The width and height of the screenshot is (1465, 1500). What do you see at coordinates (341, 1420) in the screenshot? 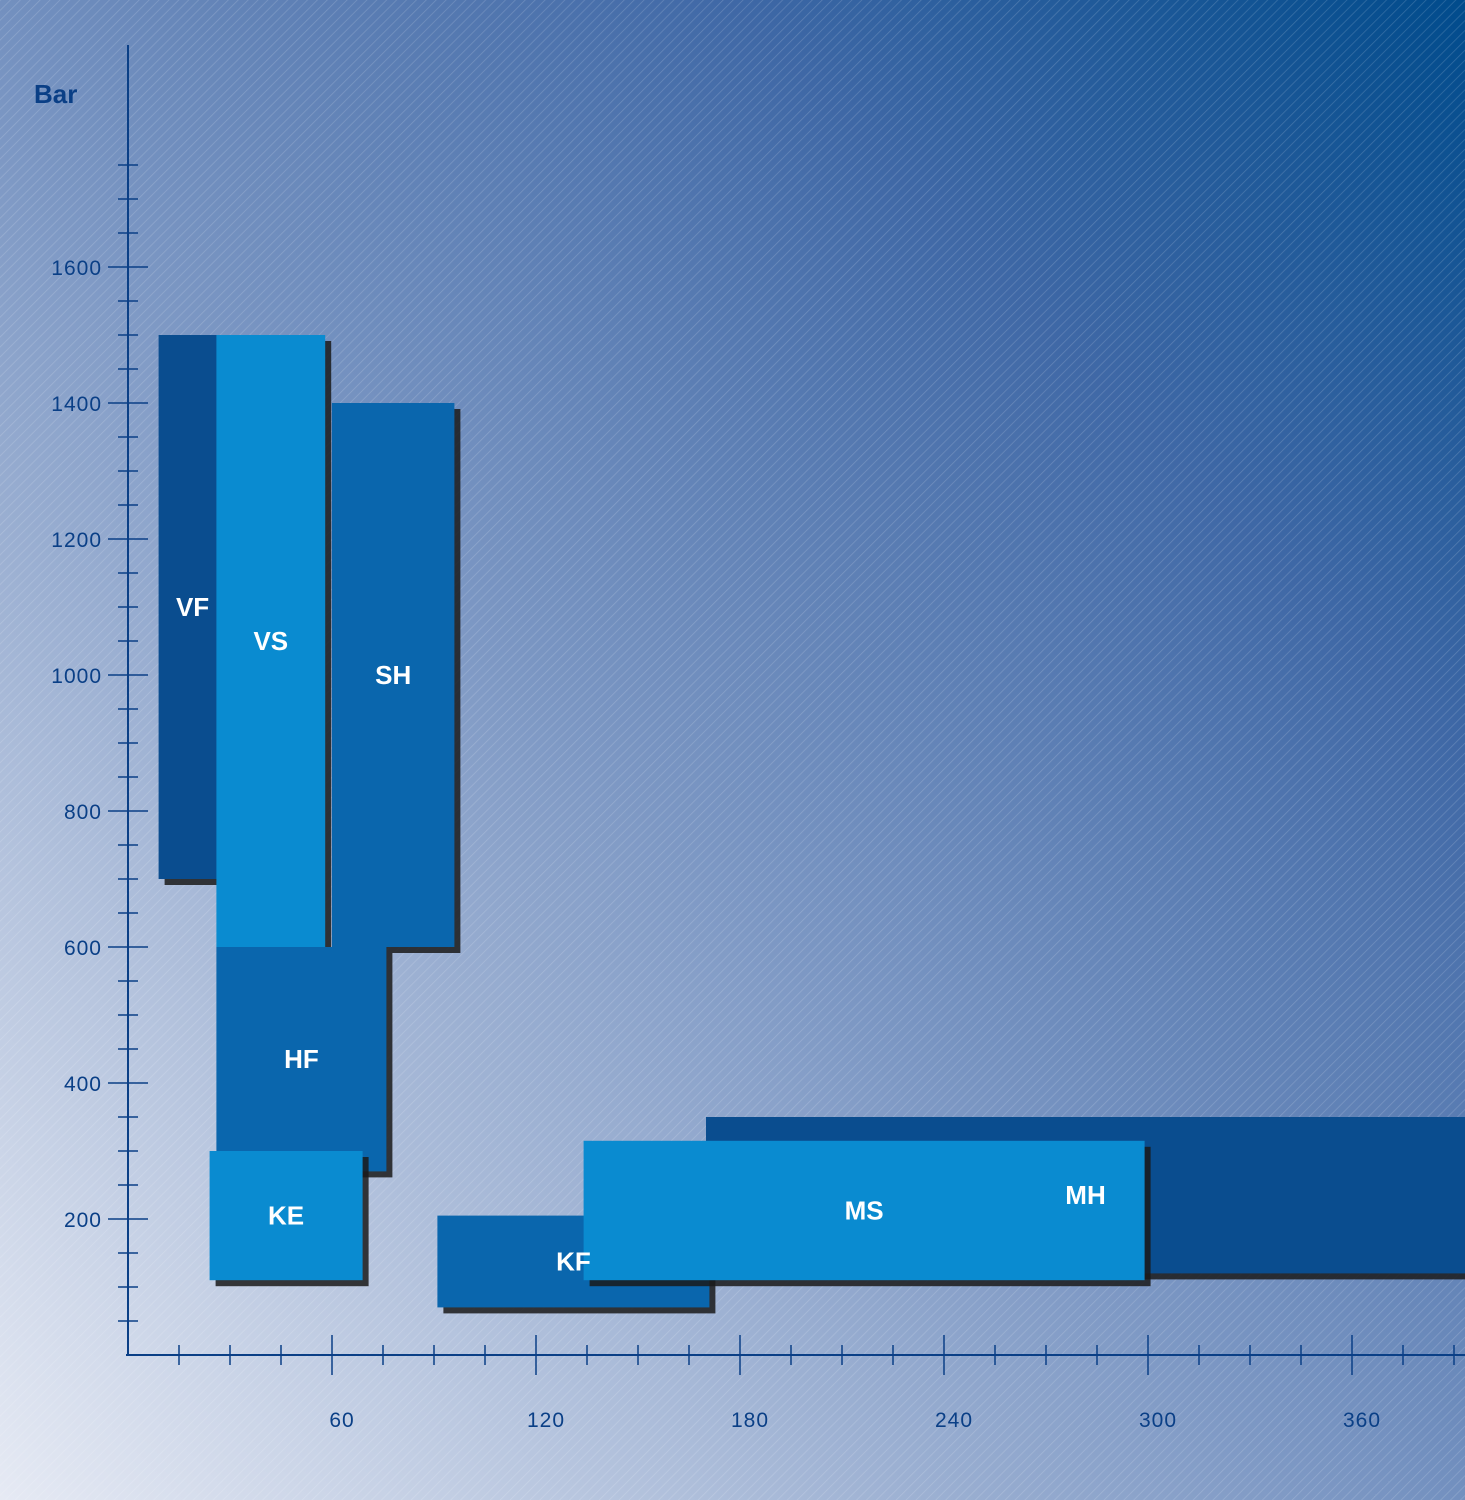
I see `x-tick-label: 60` at bounding box center [341, 1420].